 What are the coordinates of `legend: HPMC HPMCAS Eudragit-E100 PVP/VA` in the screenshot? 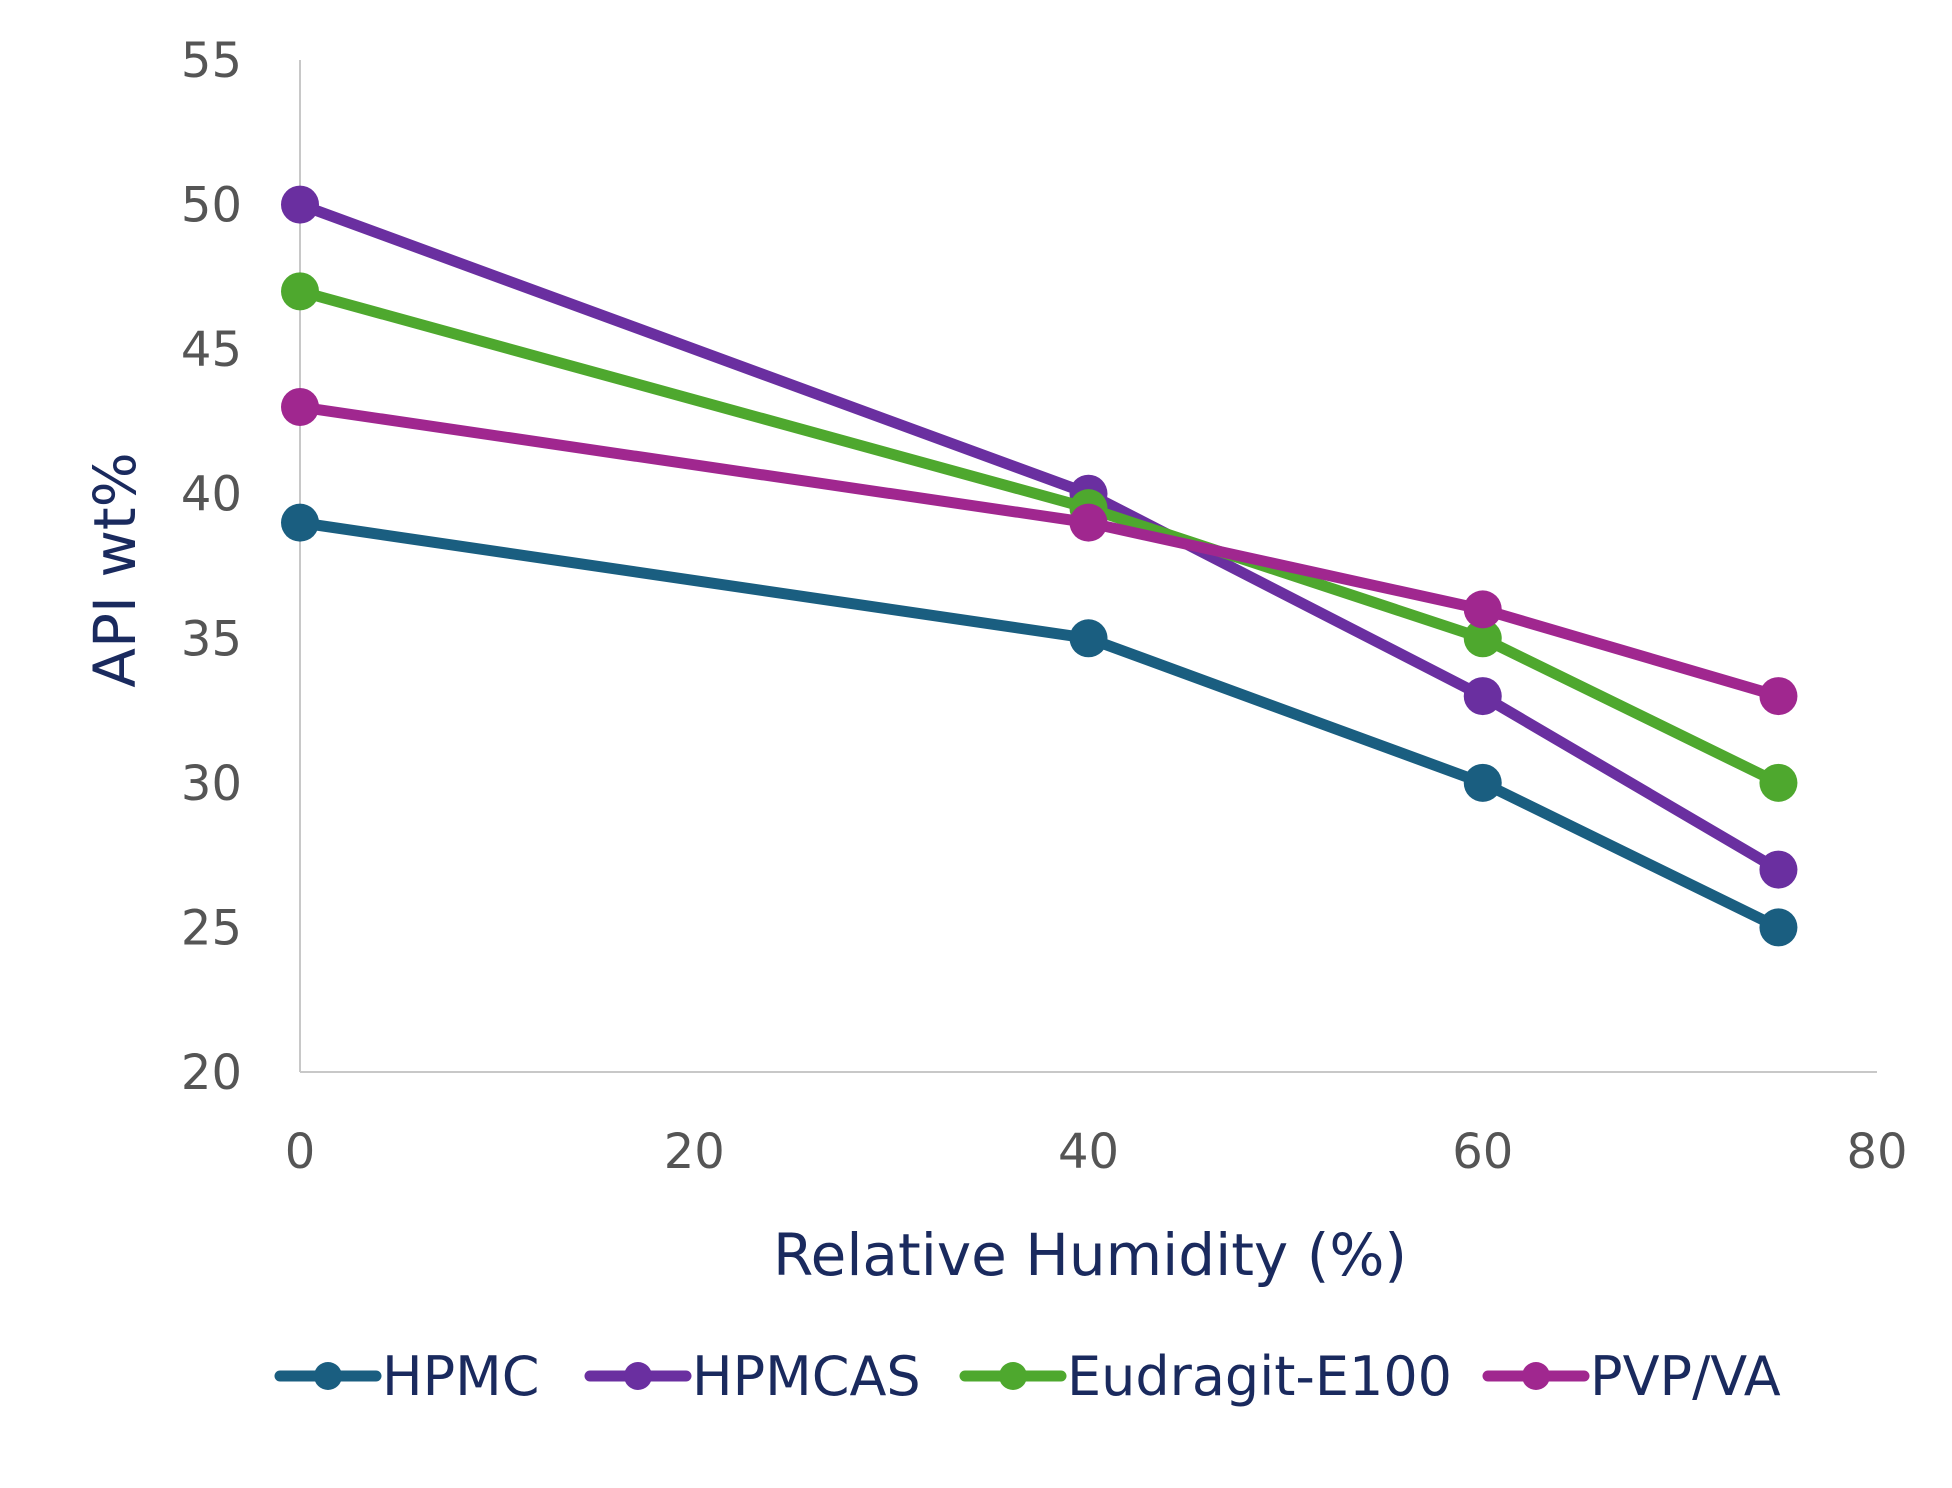 It's located at (1027, 1376).